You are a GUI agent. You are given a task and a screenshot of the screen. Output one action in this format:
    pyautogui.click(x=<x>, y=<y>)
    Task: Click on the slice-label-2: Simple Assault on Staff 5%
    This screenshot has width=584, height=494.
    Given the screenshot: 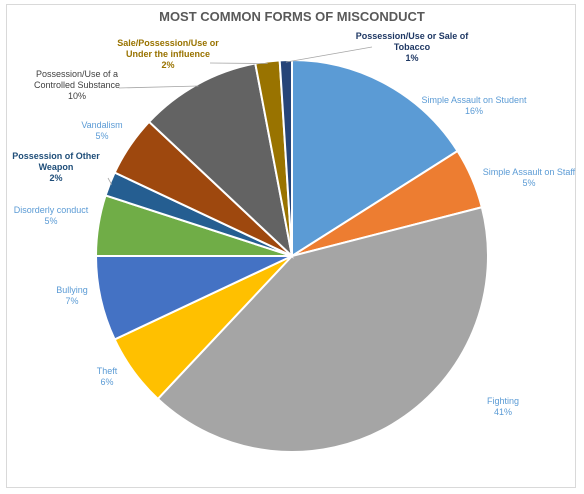 What is the action you would take?
    pyautogui.click(x=529, y=177)
    